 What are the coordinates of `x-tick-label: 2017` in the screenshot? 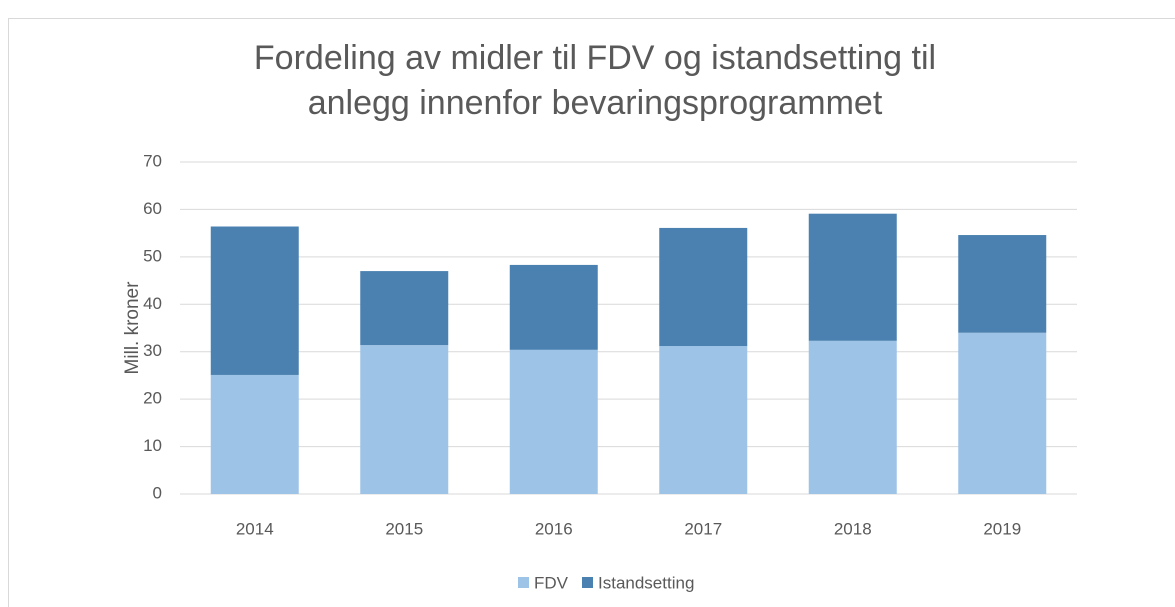 It's located at (703, 528).